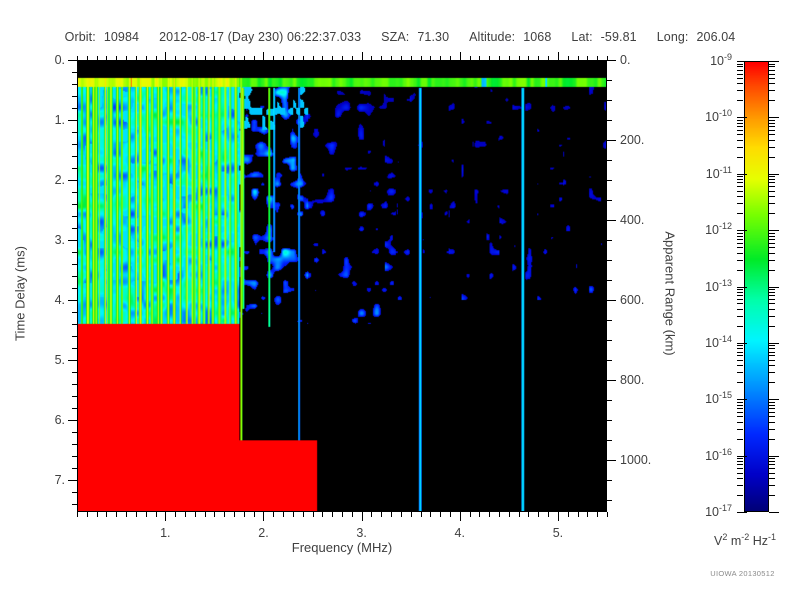  Describe the element at coordinates (263, 533) in the screenshot. I see `tick-label-frequency: 2.` at that location.